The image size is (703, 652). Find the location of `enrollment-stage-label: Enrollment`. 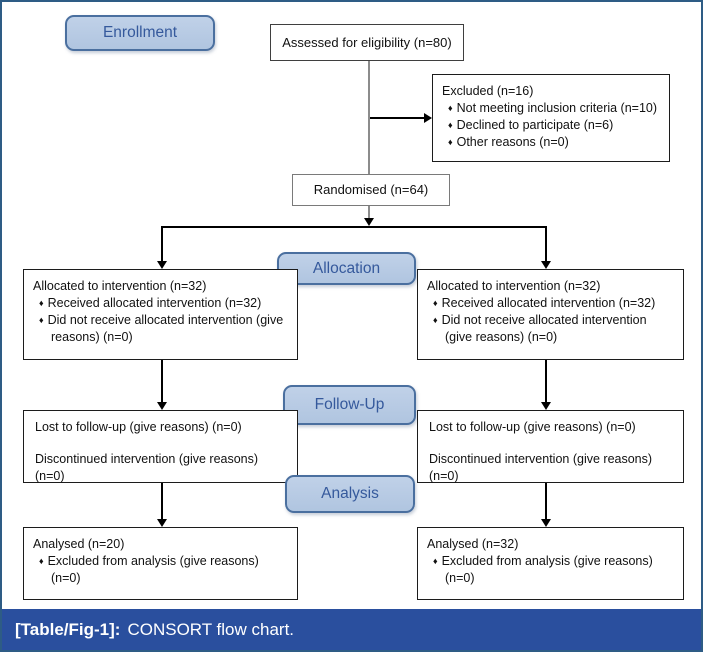

enrollment-stage-label: Enrollment is located at coordinates (140, 33).